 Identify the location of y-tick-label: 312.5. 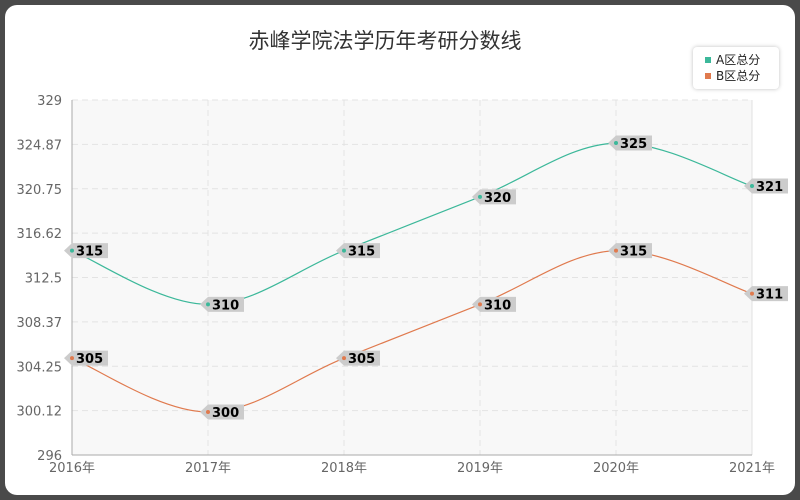
(43, 279).